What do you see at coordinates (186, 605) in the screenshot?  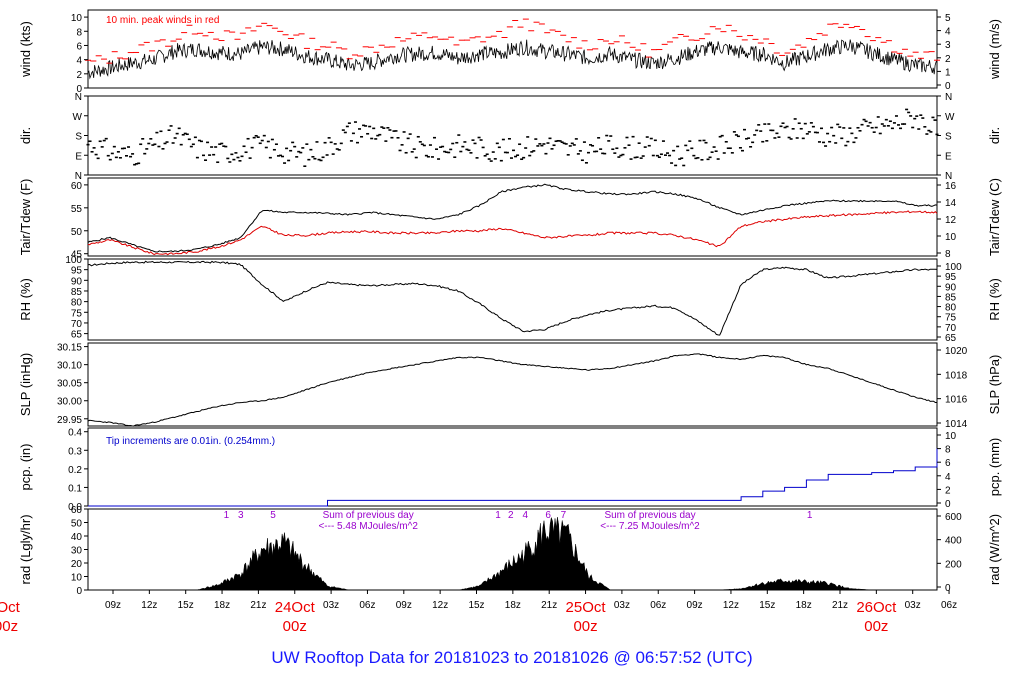 I see `x-tick-label: 15z` at bounding box center [186, 605].